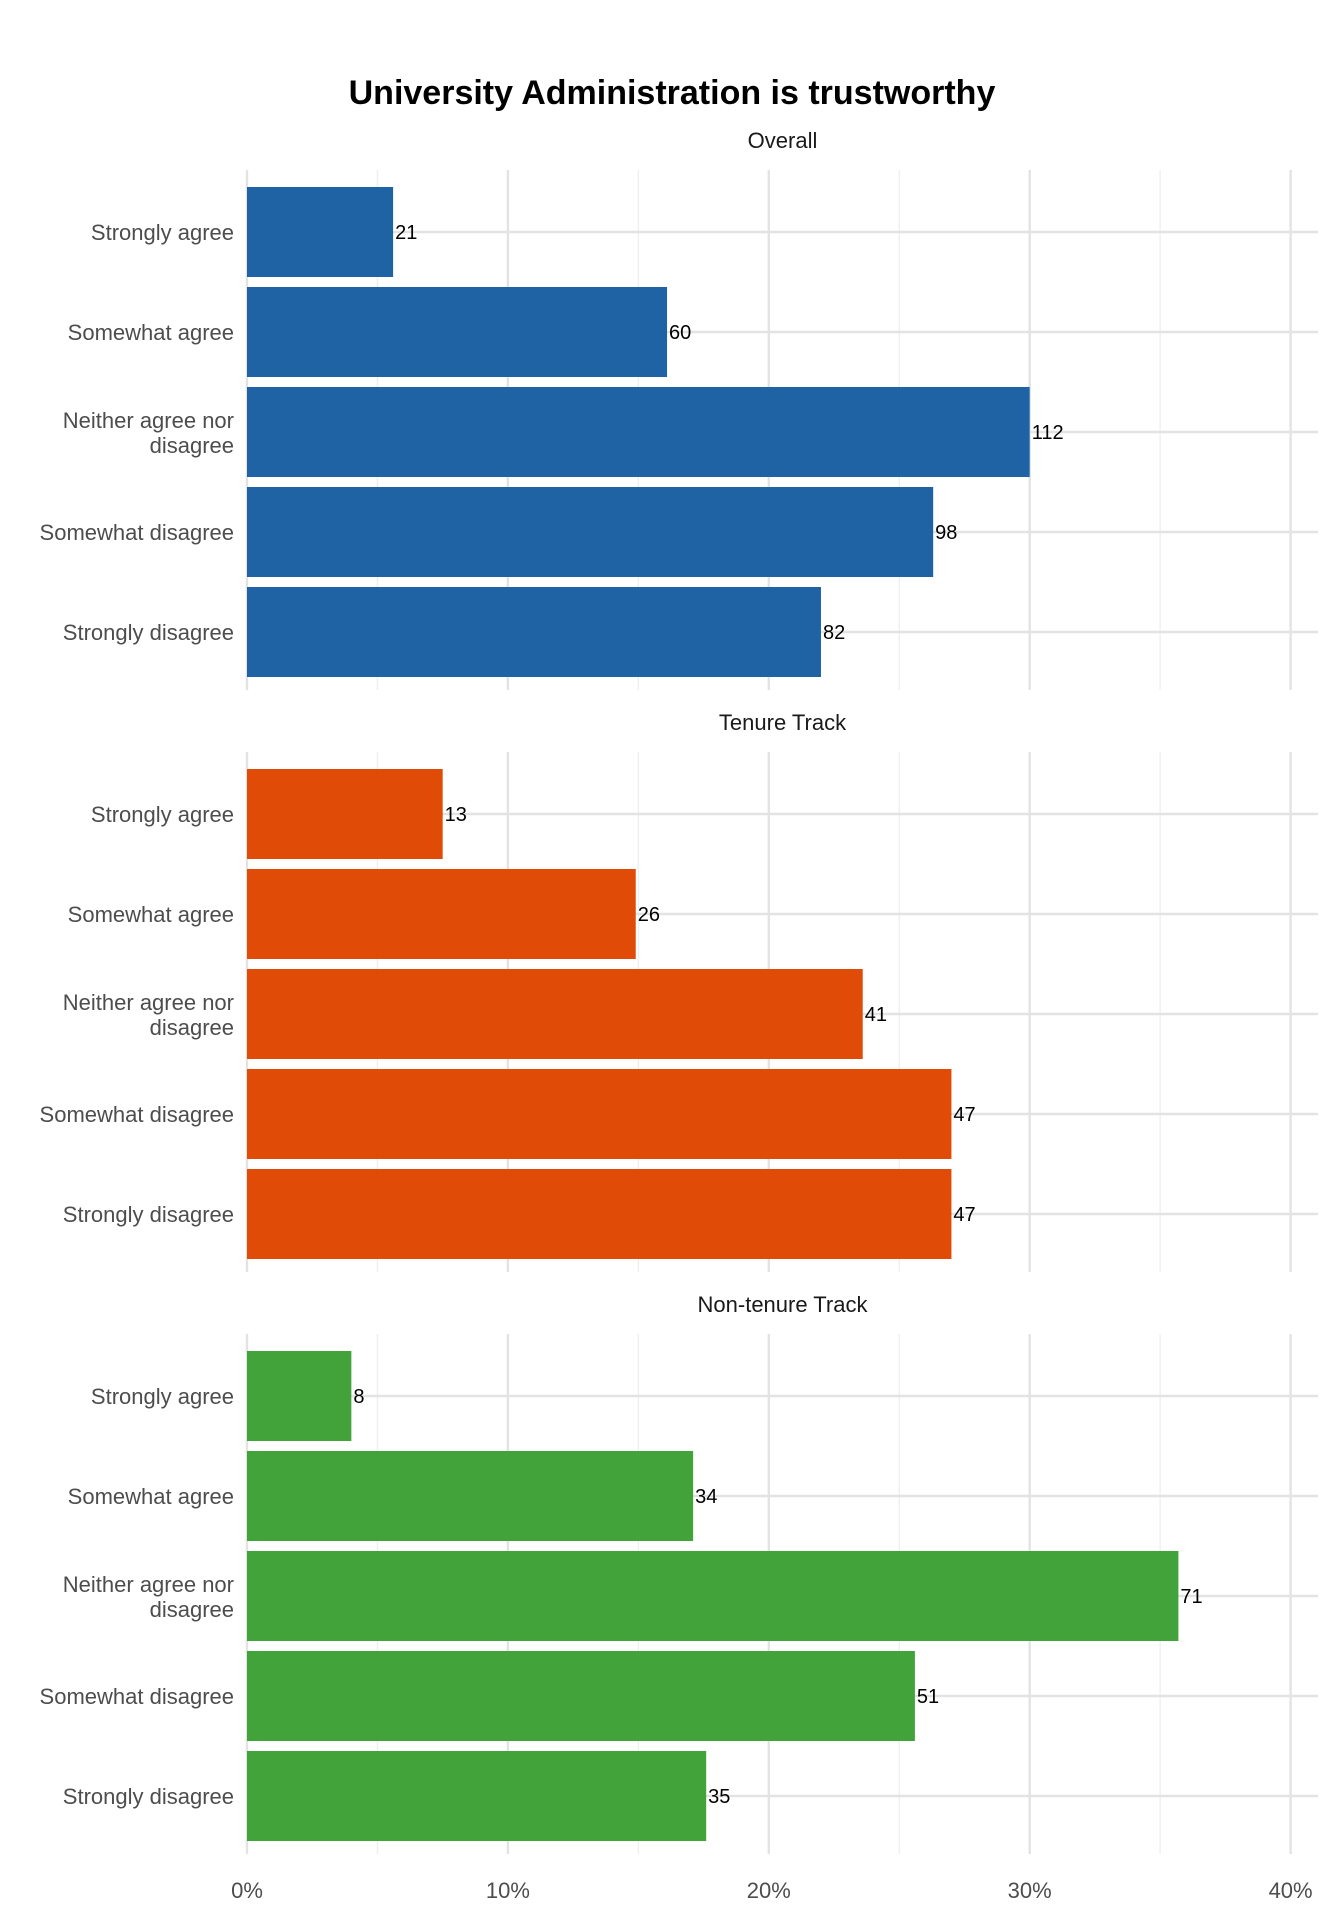 This screenshot has height=1920, width=1344. Describe the element at coordinates (406, 233) in the screenshot. I see `bar-value-label: 21` at that location.